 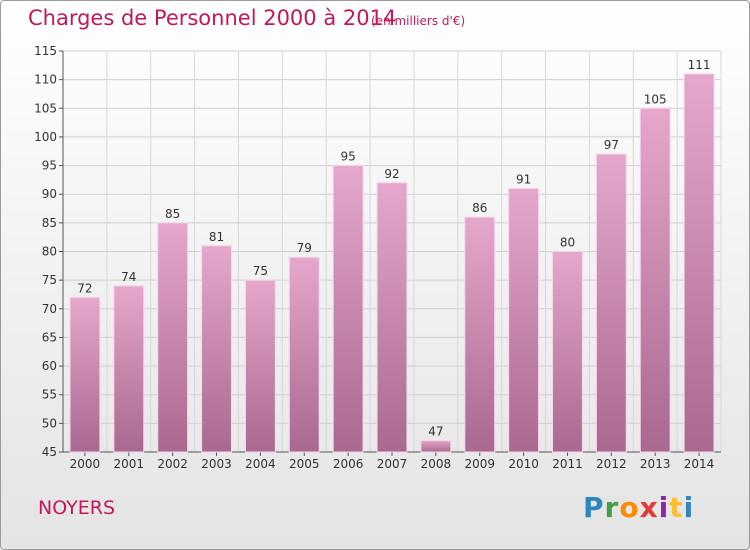 I want to click on x-tick-label: 2004, so click(x=260, y=464).